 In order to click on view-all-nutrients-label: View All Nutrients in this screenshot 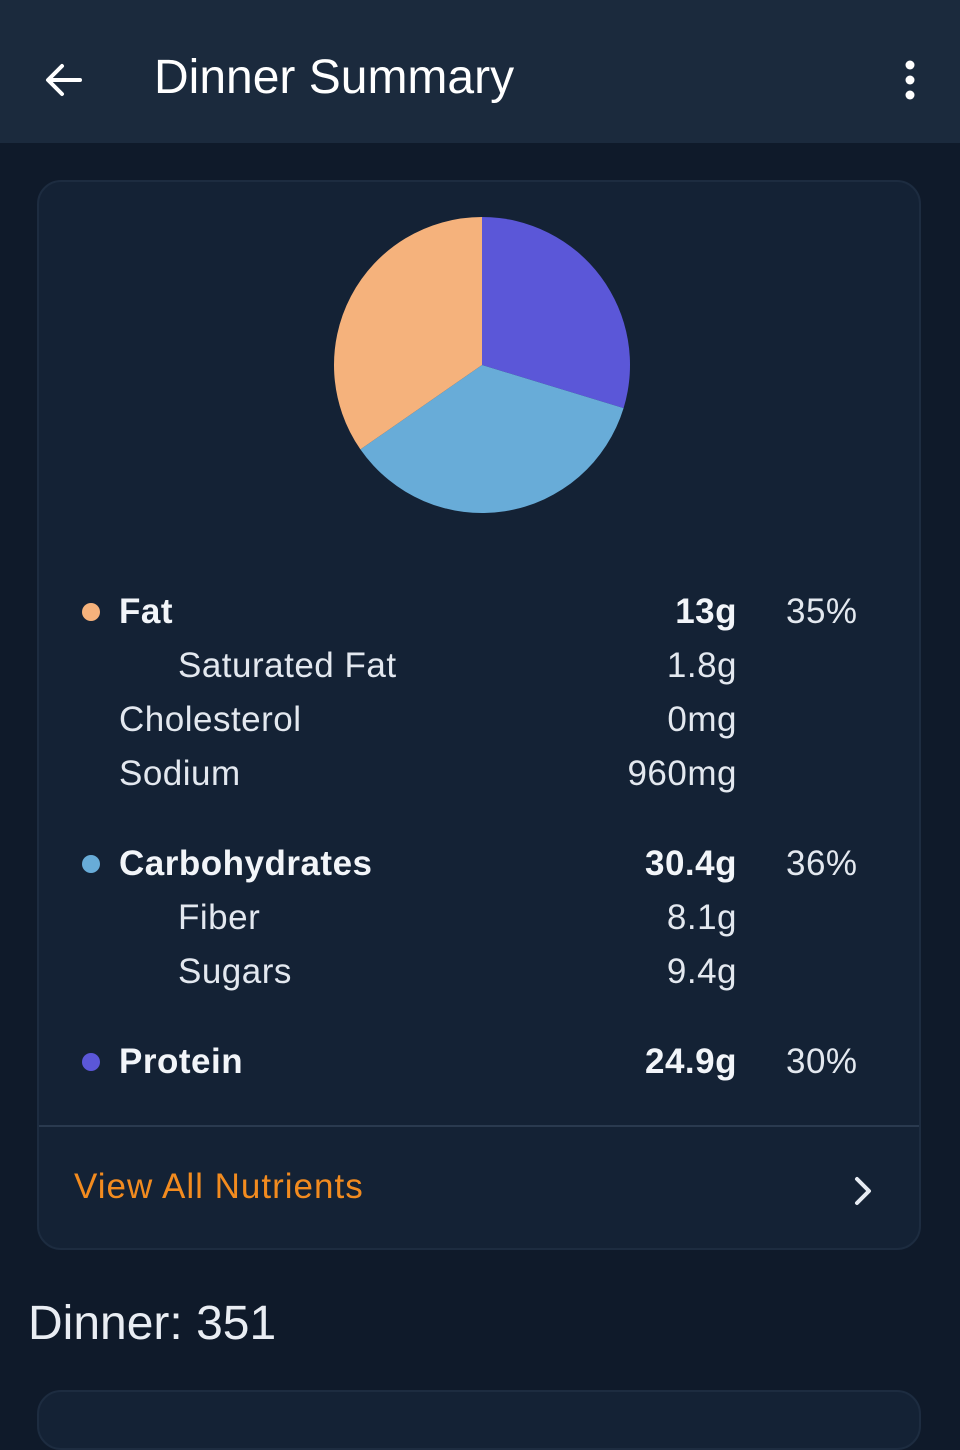, I will do `click(219, 1186)`.